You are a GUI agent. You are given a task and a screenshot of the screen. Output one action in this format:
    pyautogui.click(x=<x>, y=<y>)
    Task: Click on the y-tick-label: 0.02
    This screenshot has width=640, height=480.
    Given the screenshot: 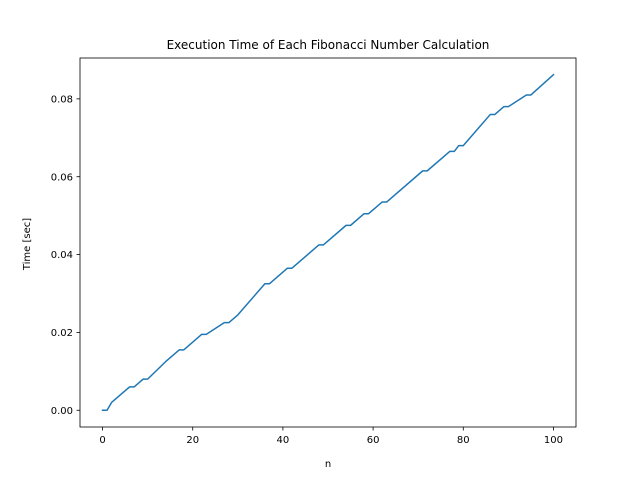 What is the action you would take?
    pyautogui.click(x=62, y=333)
    